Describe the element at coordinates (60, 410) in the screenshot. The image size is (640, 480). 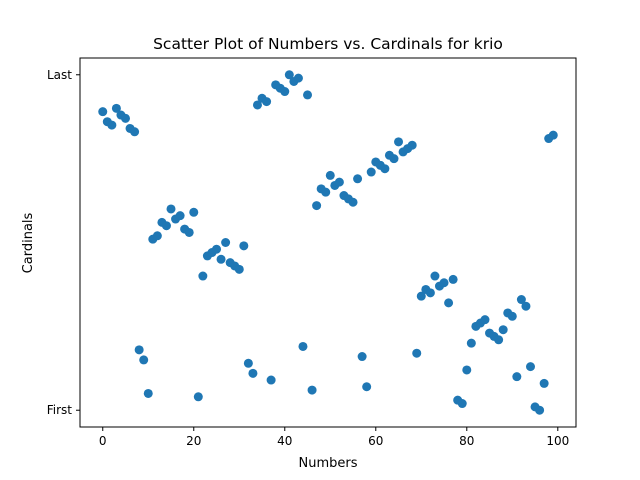
I see `y-tick-label: First` at that location.